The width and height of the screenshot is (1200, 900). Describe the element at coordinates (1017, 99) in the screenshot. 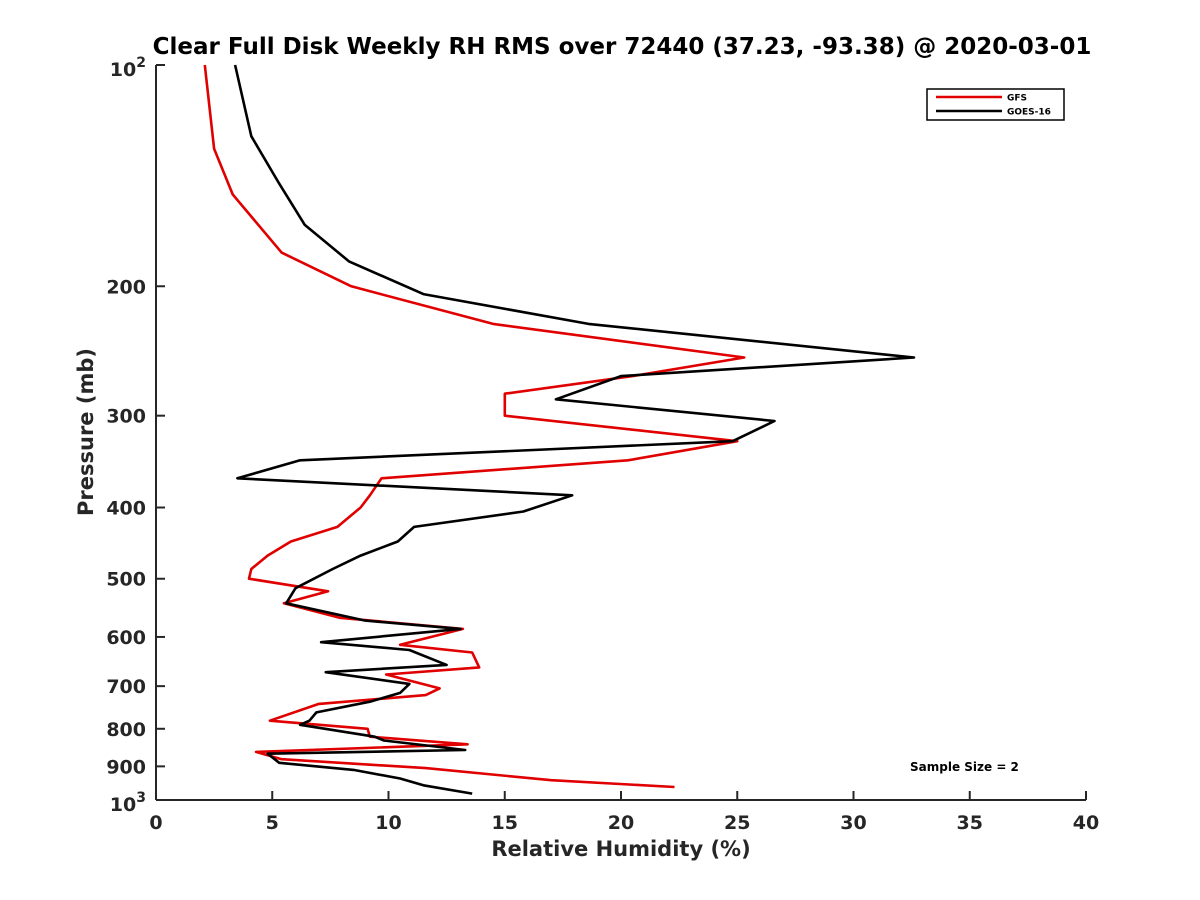

I see `legend-label-gfs: GFS` at that location.